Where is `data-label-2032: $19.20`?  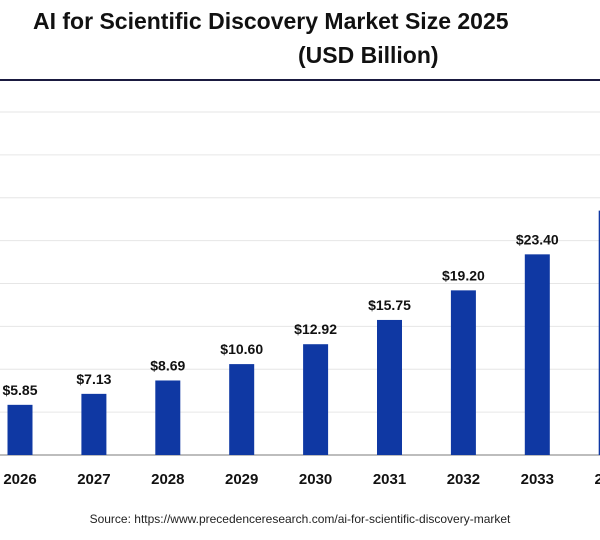
data-label-2032: $19.20 is located at coordinates (463, 275).